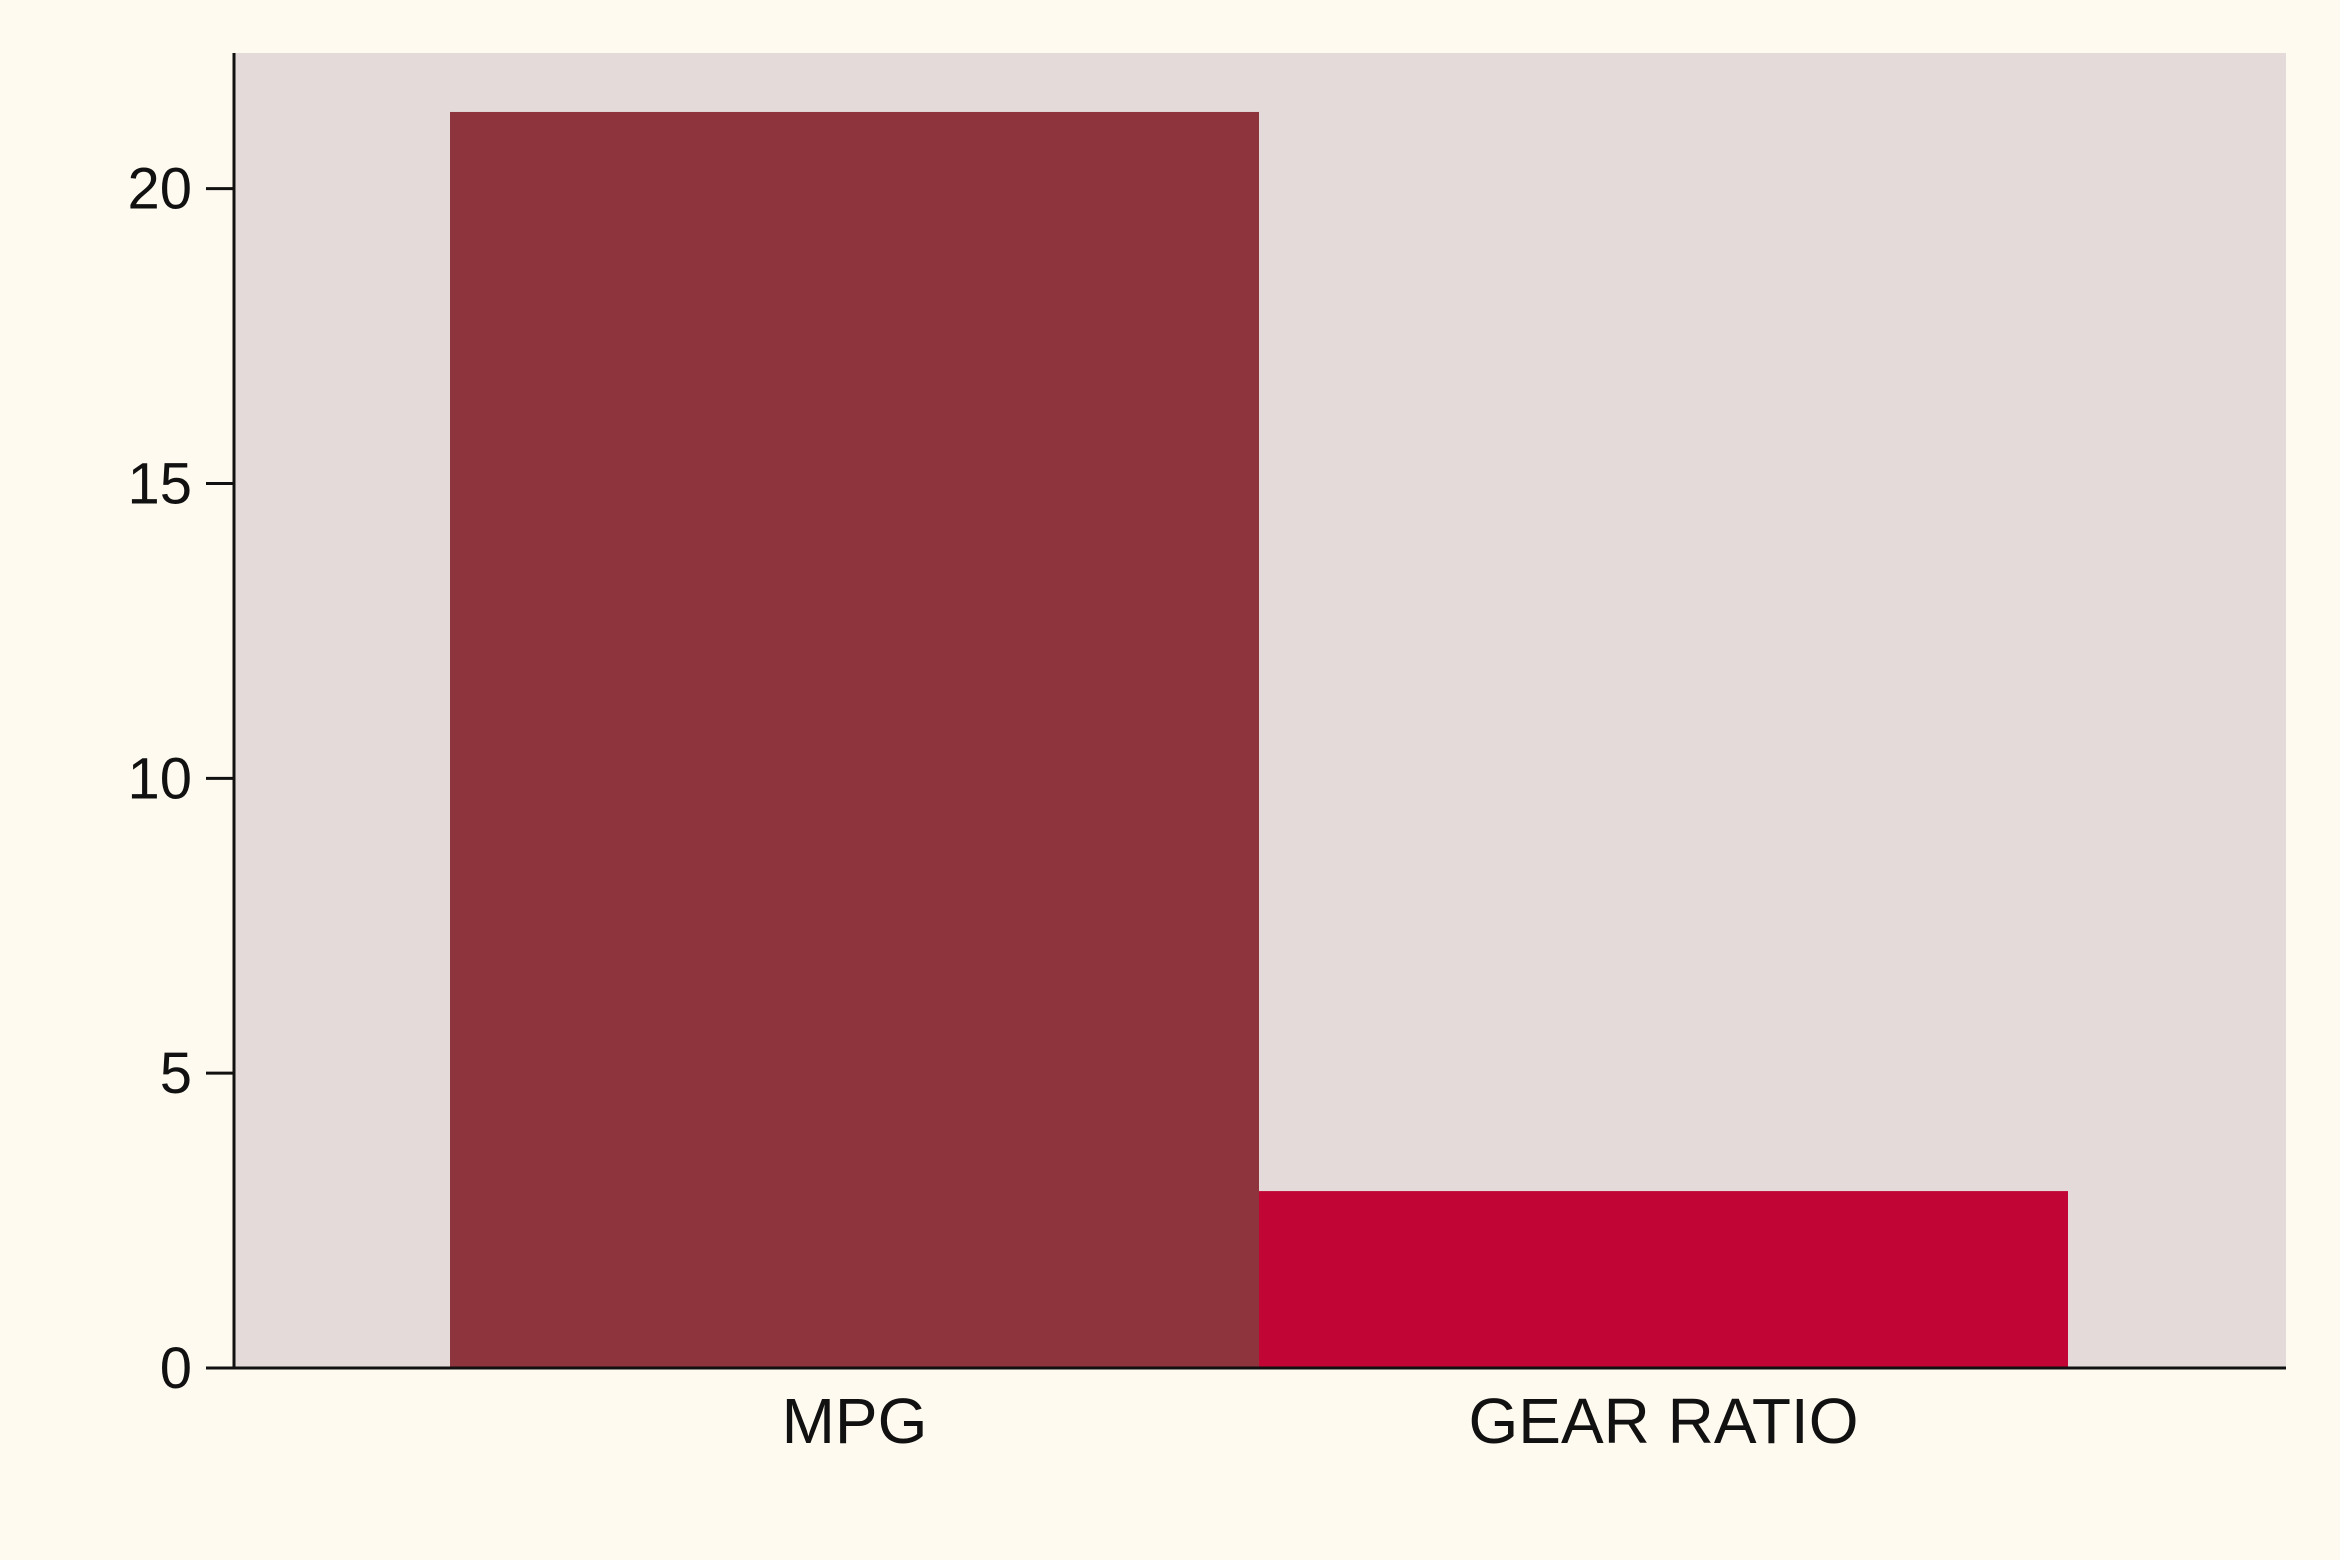  What do you see at coordinates (159, 189) in the screenshot?
I see `y-tick-label: 20` at bounding box center [159, 189].